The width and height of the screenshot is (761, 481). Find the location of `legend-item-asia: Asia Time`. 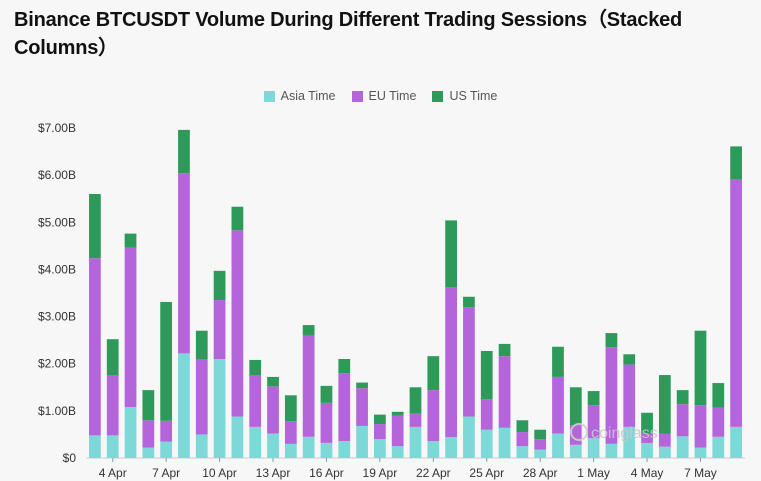

legend-item-asia: Asia Time is located at coordinates (299, 96).